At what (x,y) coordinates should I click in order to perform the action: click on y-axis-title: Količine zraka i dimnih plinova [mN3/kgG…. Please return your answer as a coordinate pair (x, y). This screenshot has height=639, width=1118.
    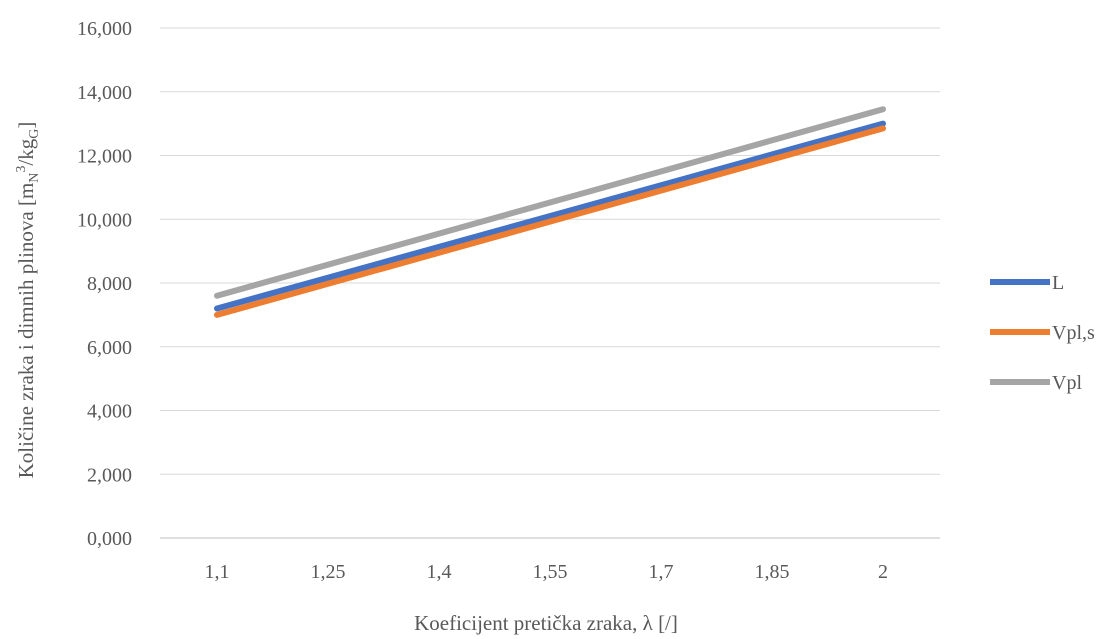
    Looking at the image, I should click on (28, 300).